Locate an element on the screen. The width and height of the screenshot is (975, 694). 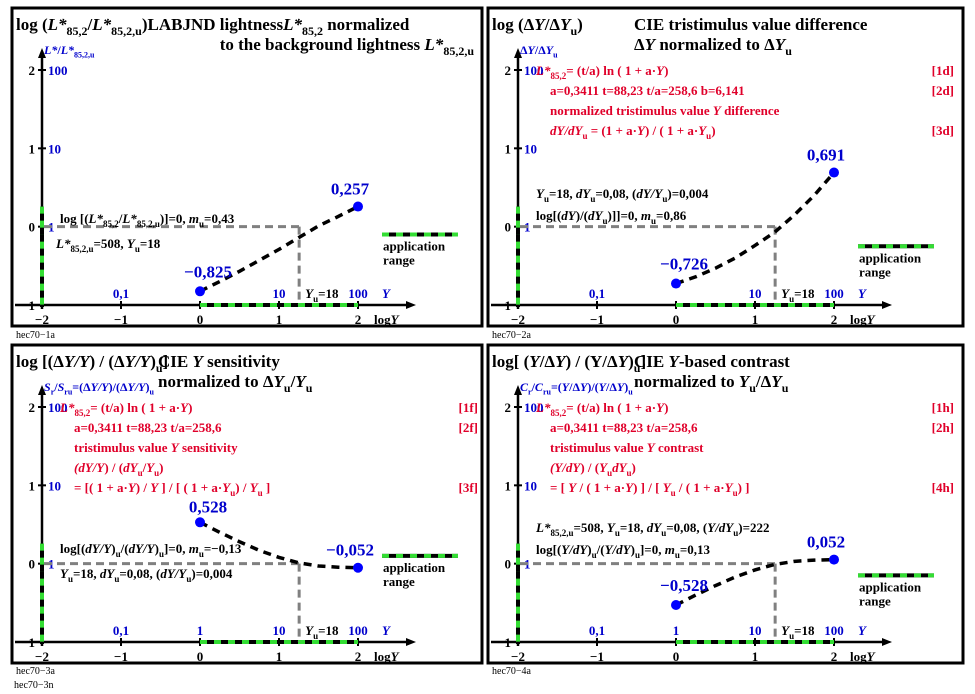
equation-line: tristimulus value Y contrast is located at coordinates (627, 447).